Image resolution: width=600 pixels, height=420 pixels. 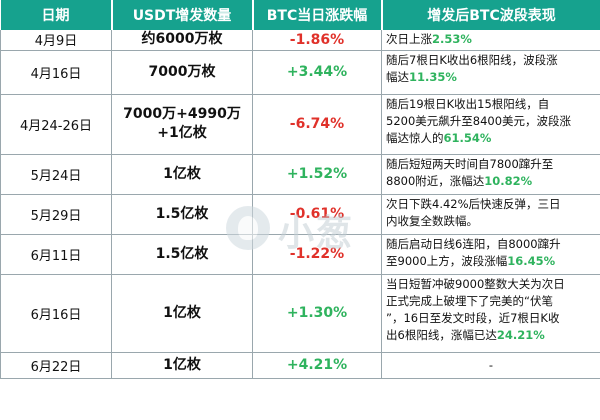 What do you see at coordinates (490, 15) in the screenshot?
I see `header-btc-performance: 增发后BTC波段表现` at bounding box center [490, 15].